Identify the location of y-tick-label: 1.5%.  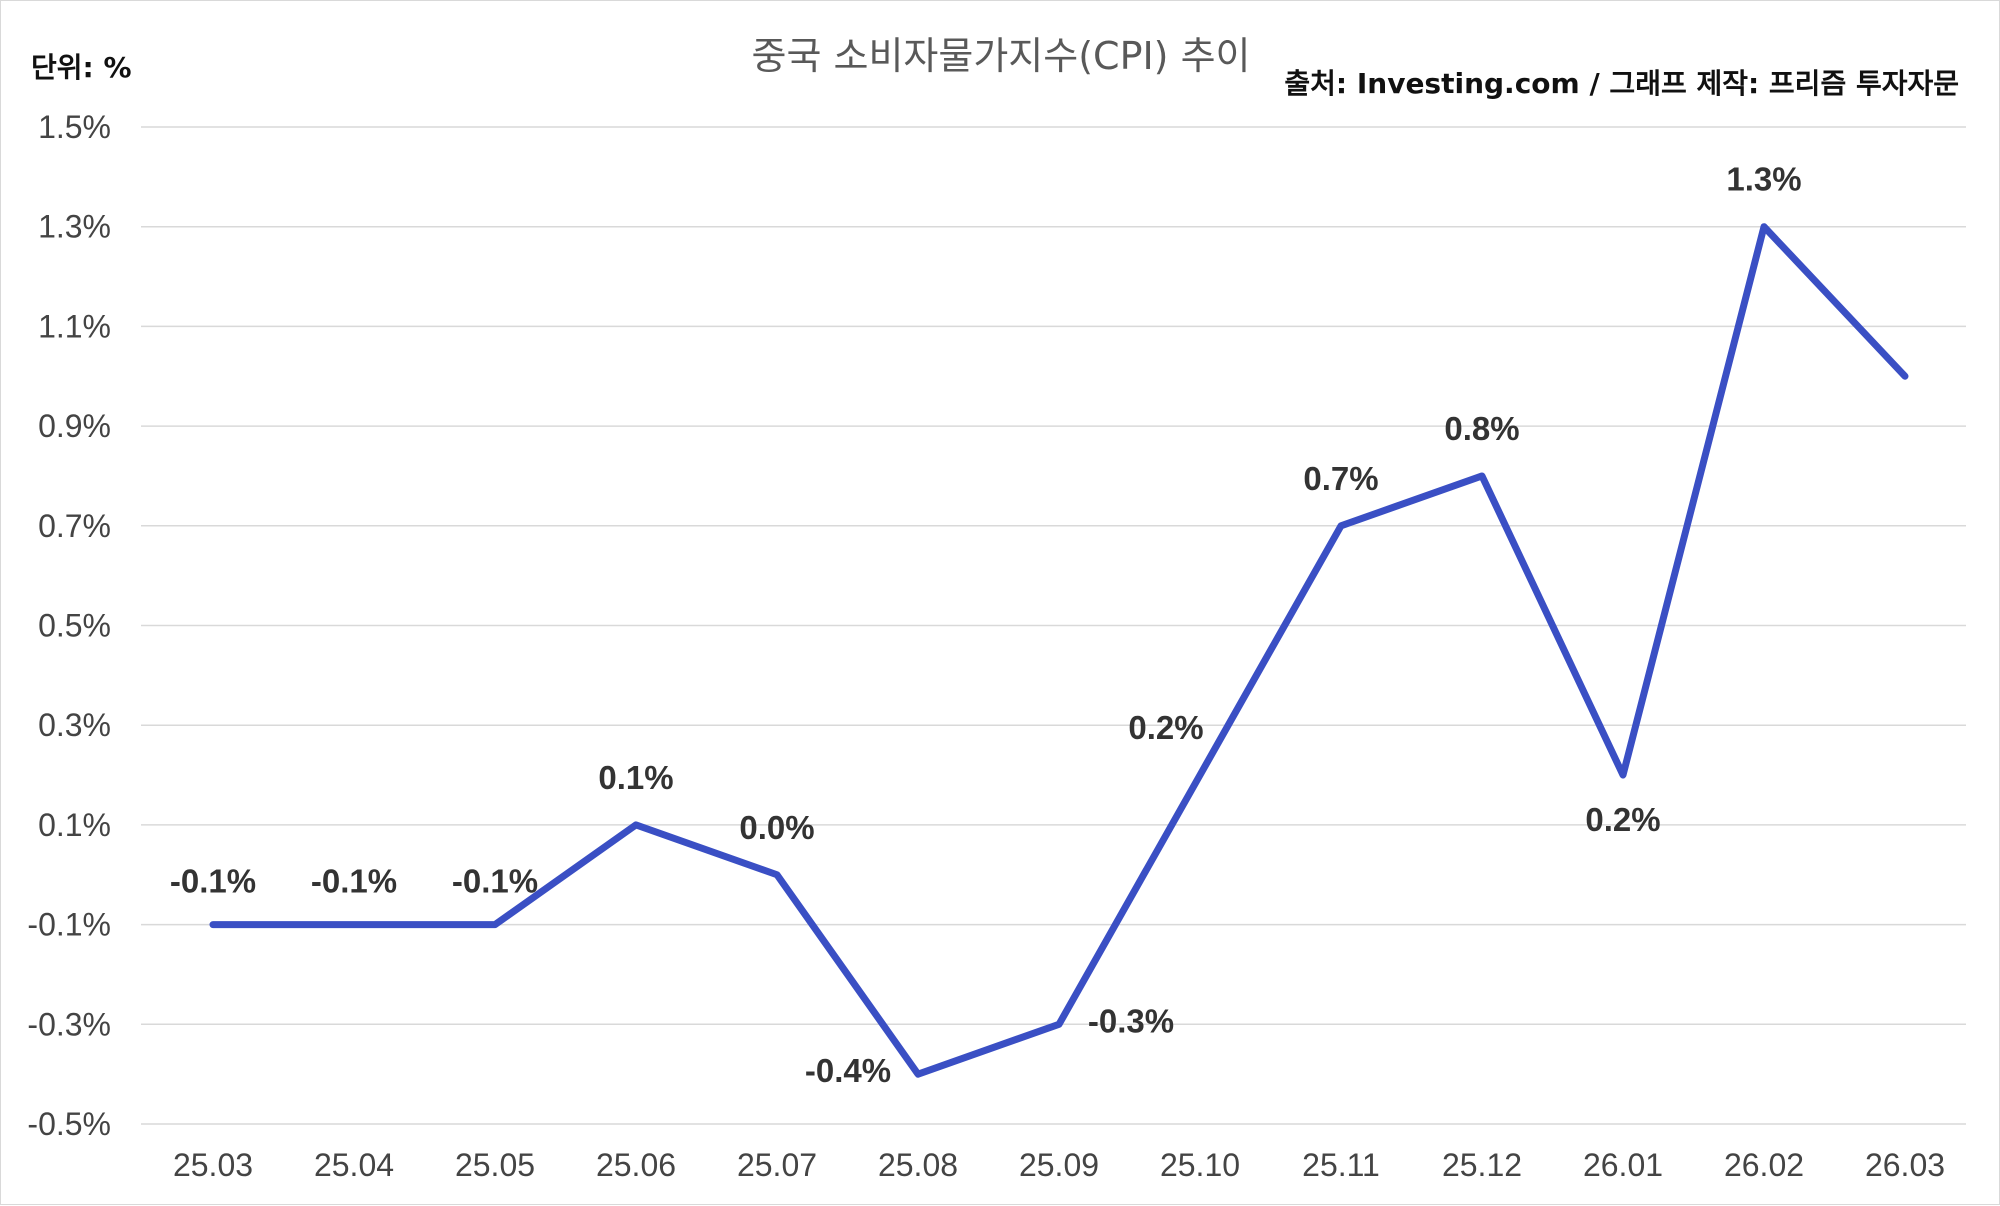
(74, 127).